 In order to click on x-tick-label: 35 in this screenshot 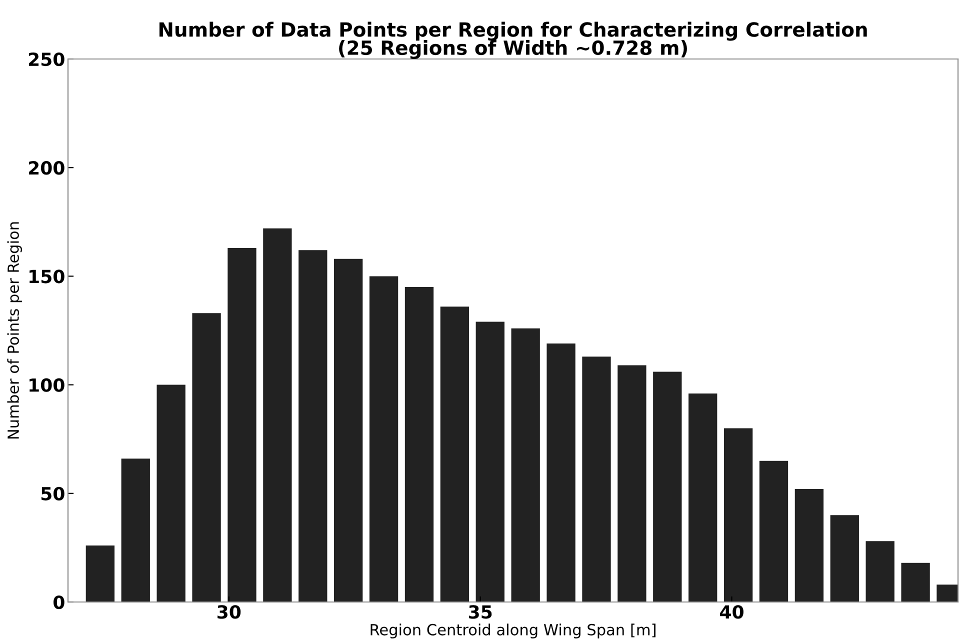, I will do `click(480, 612)`.